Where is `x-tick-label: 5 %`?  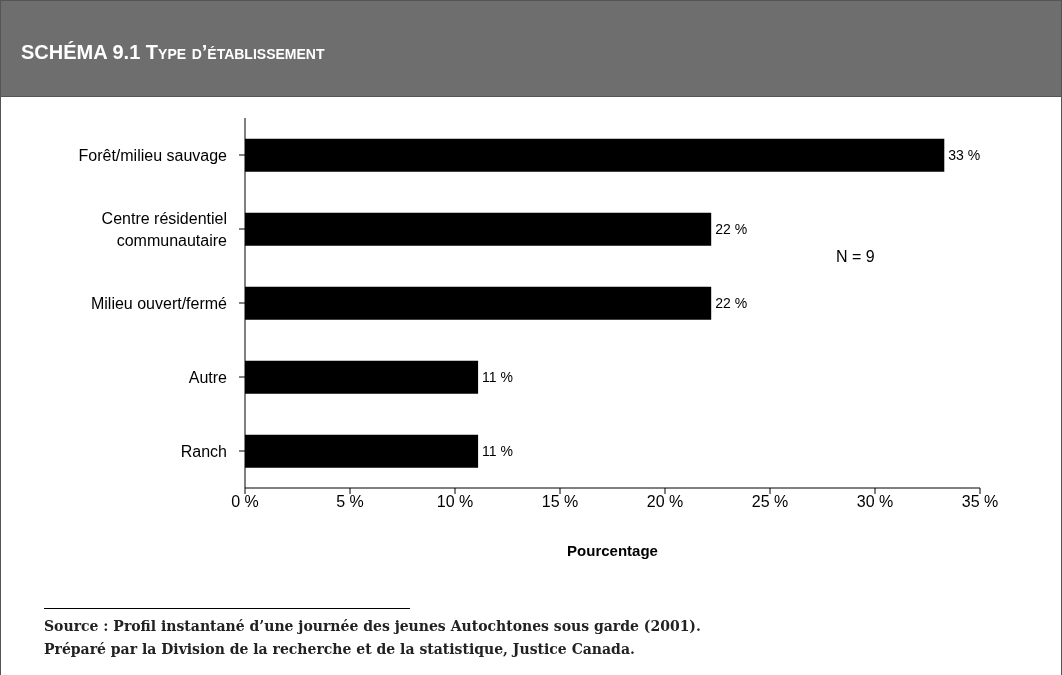 x-tick-label: 5 % is located at coordinates (350, 502).